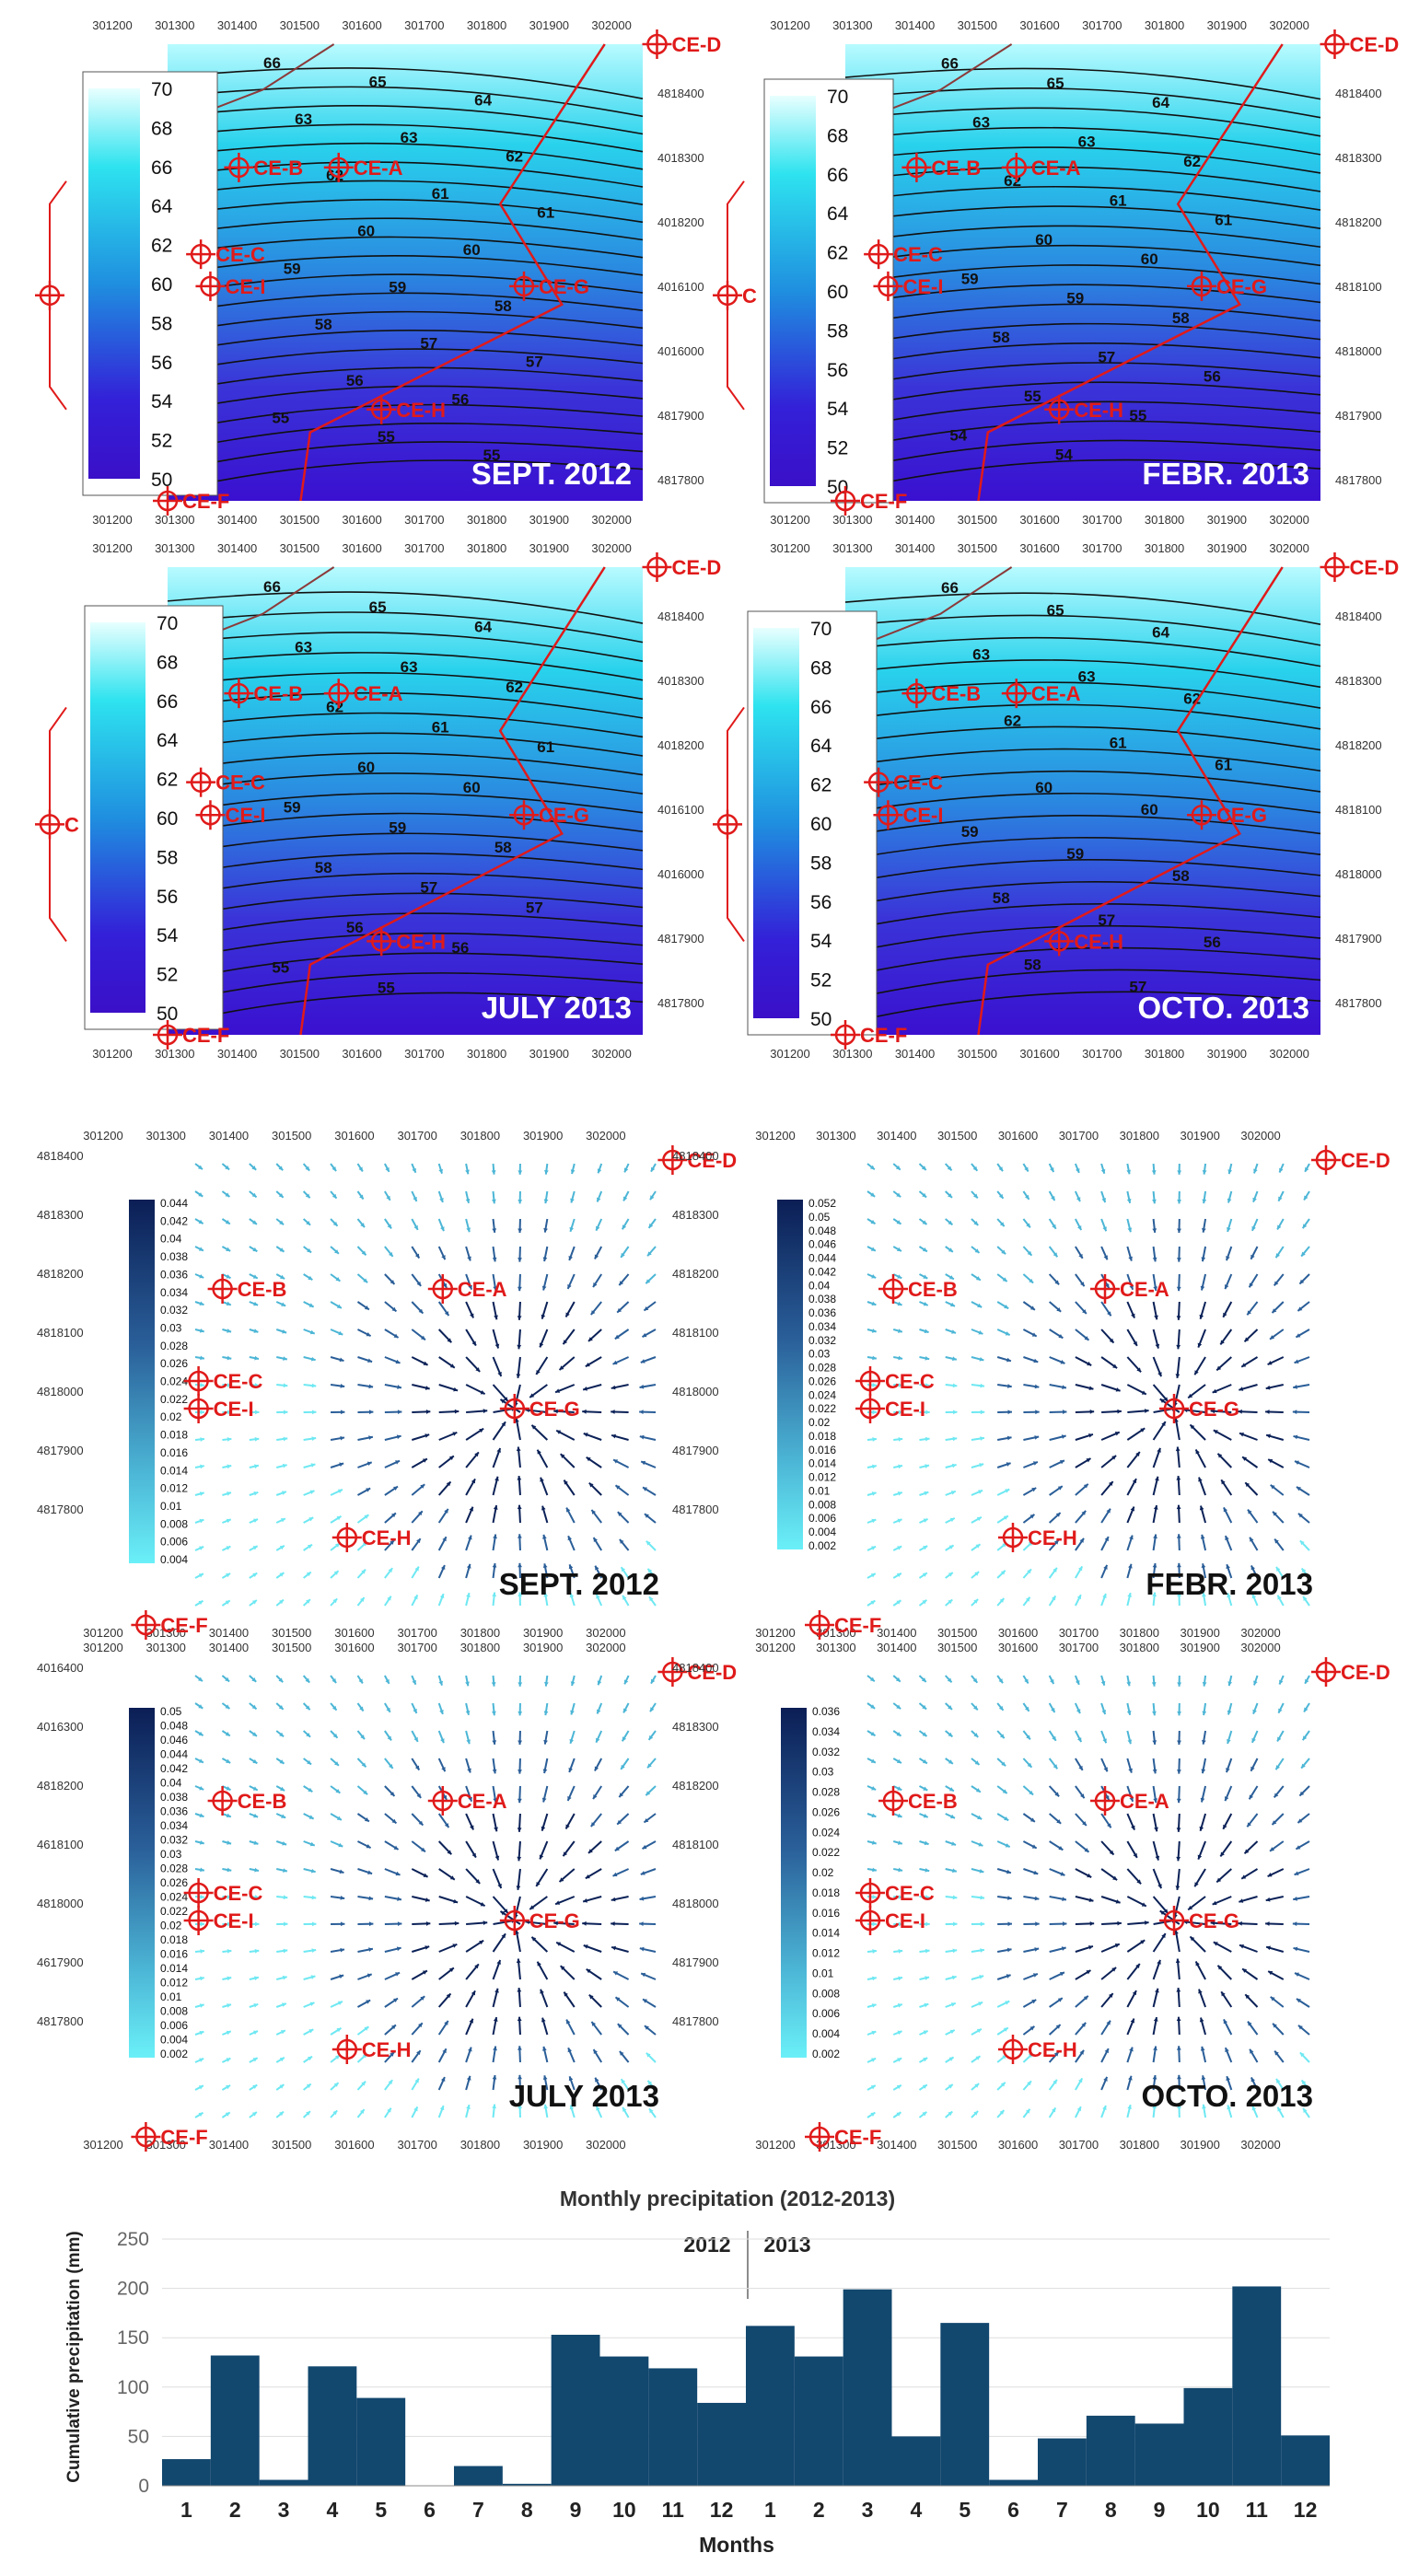 The image size is (1419, 2576). What do you see at coordinates (247, 1289) in the screenshot?
I see `marker-ce-b: CE-B` at bounding box center [247, 1289].